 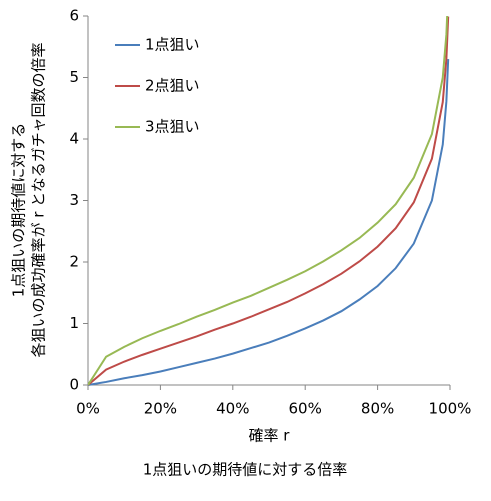 What do you see at coordinates (270, 436) in the screenshot?
I see `x-axis-label: 確率 r` at bounding box center [270, 436].